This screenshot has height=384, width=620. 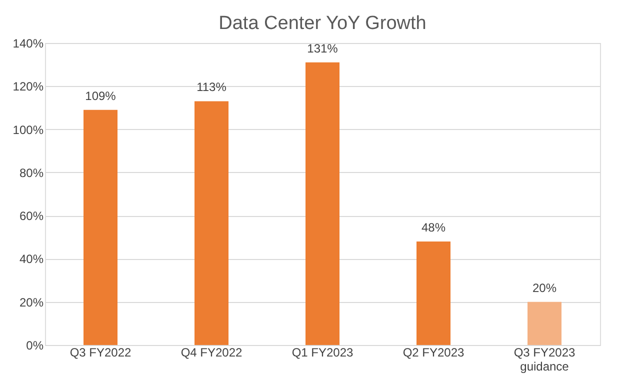 I want to click on data-label: 48%, so click(x=433, y=227).